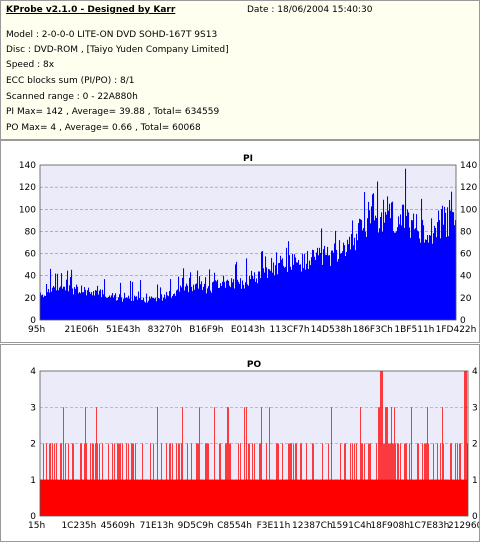 Image resolution: width=480 pixels, height=542 pixels. What do you see at coordinates (157, 526) in the screenshot?
I see `x-tick-label: 71E13h` at bounding box center [157, 526].